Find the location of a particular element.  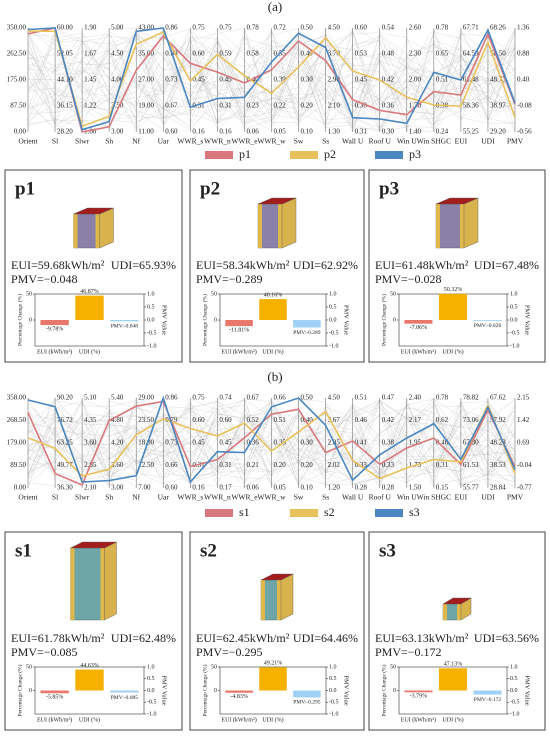

axis-name: Slwr is located at coordinates (82, 141).